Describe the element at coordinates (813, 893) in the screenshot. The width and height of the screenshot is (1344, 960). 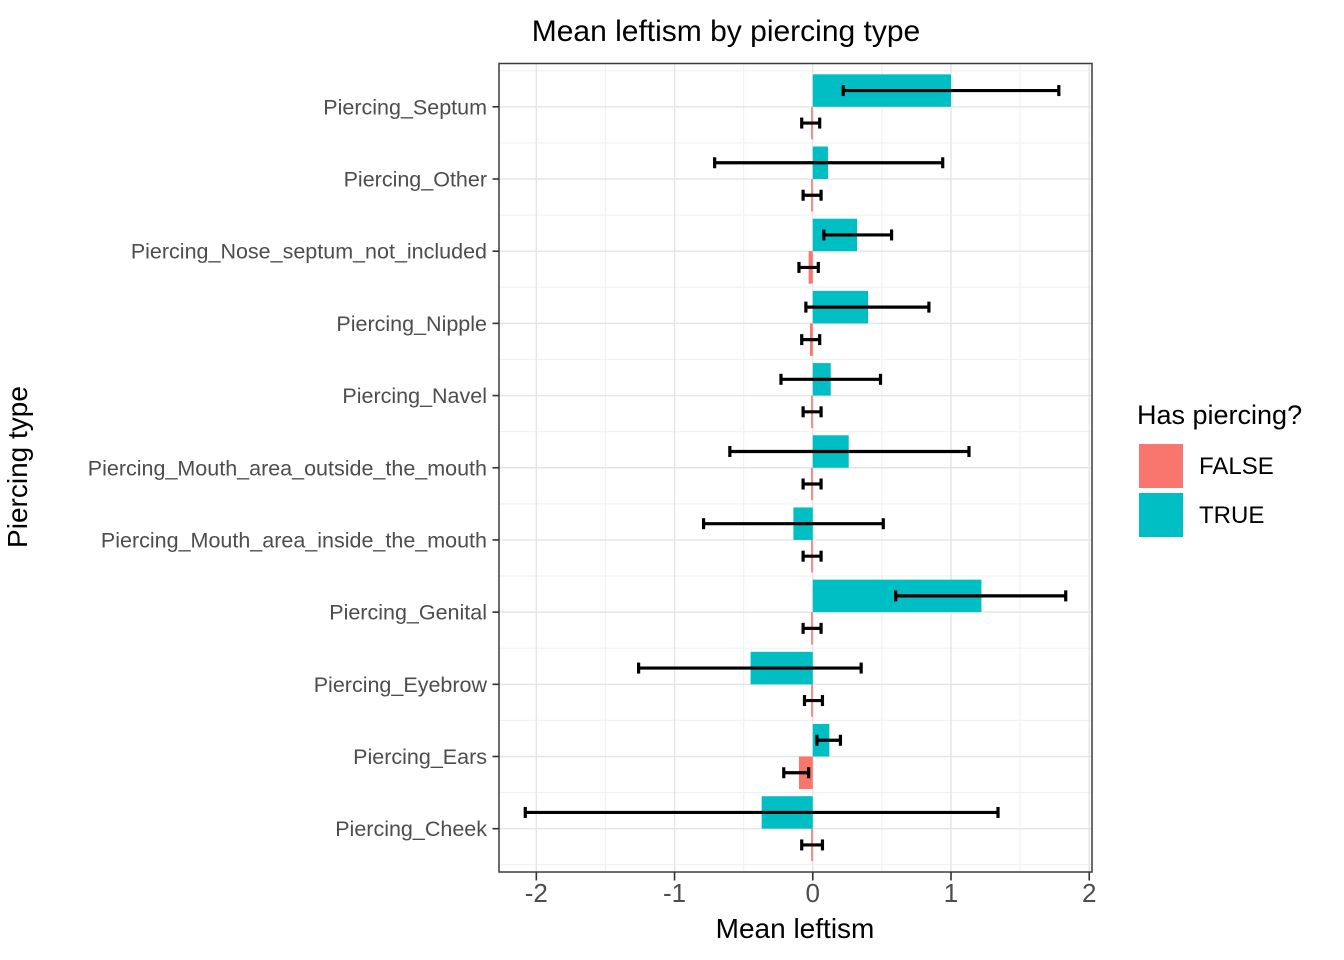
I see `x-tick-label: 0` at that location.